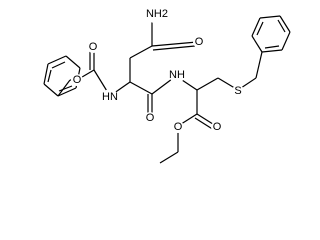 This screenshot has height=240, width=320. Describe the element at coordinates (157, 14) in the screenshot. I see `atom-label: NH2` at that location.